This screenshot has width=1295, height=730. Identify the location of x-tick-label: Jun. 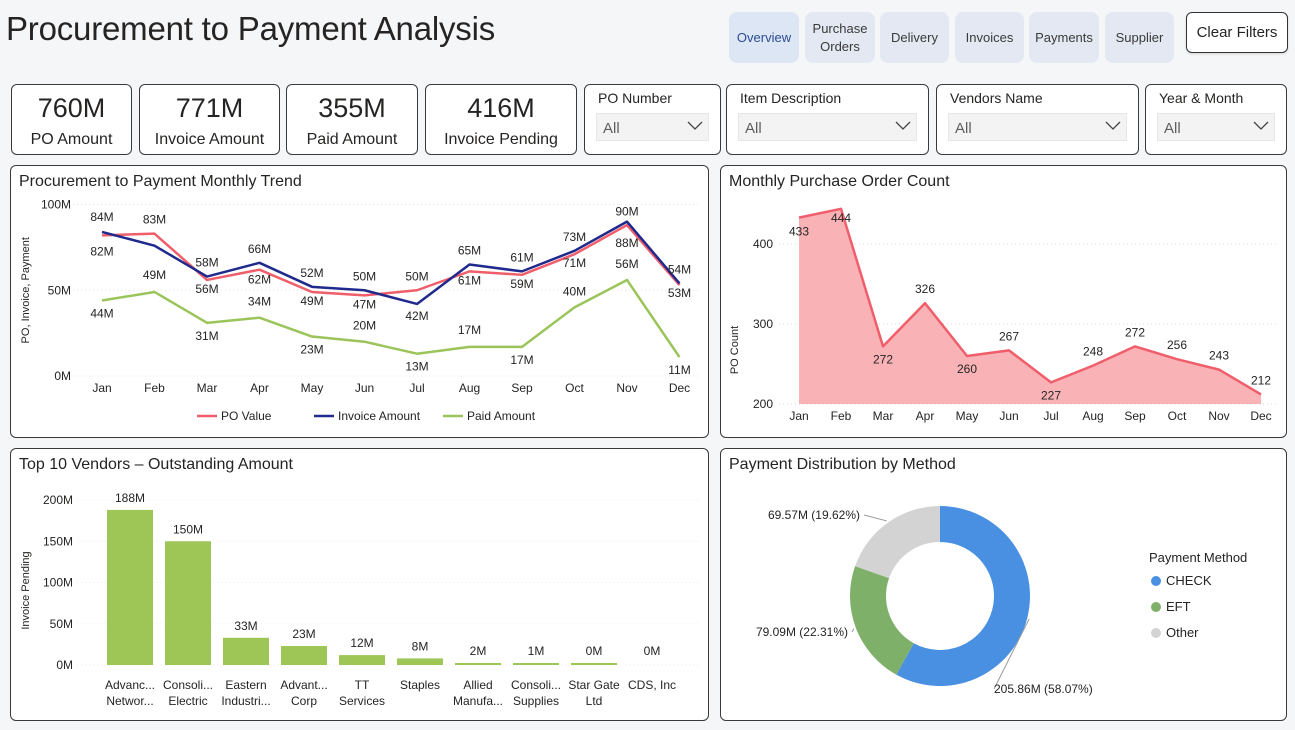
(364, 388).